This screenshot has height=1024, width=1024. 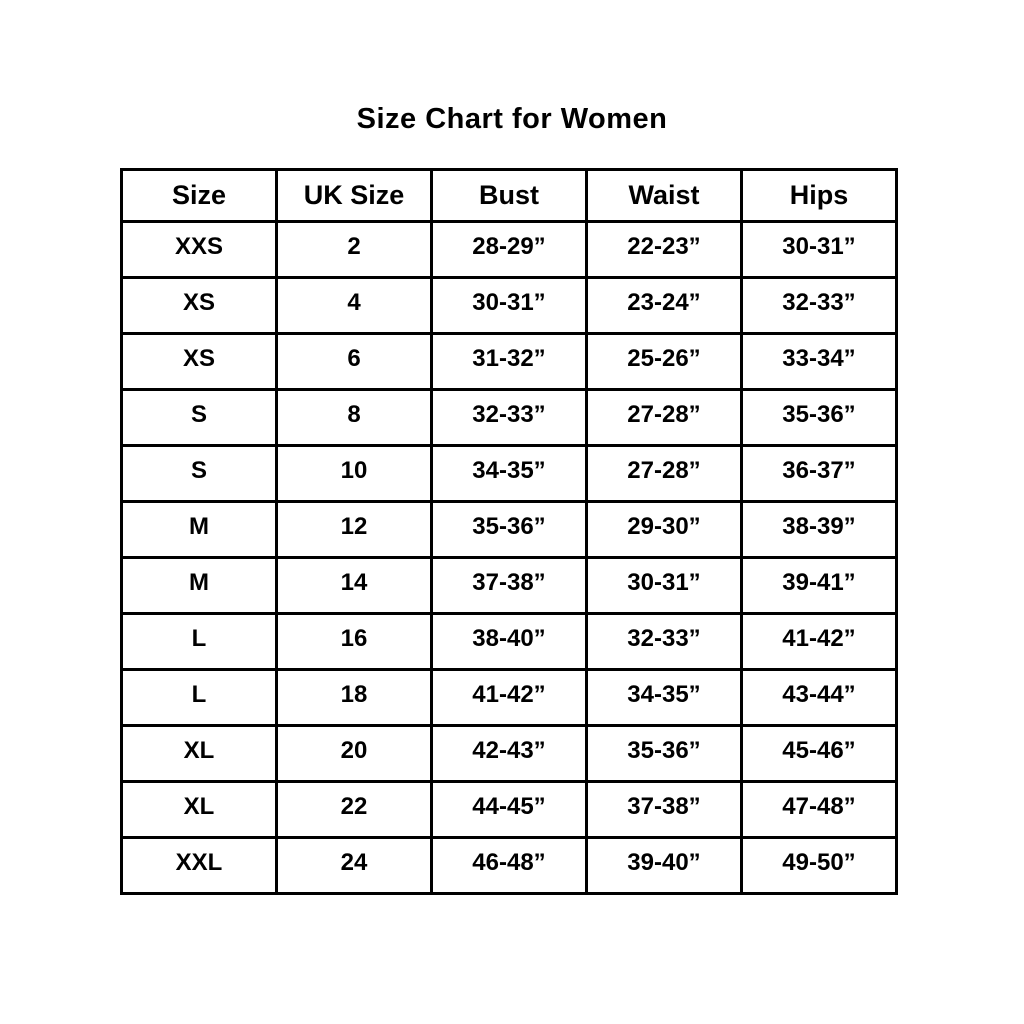 I want to click on table-cell: 47-48”, so click(x=819, y=809).